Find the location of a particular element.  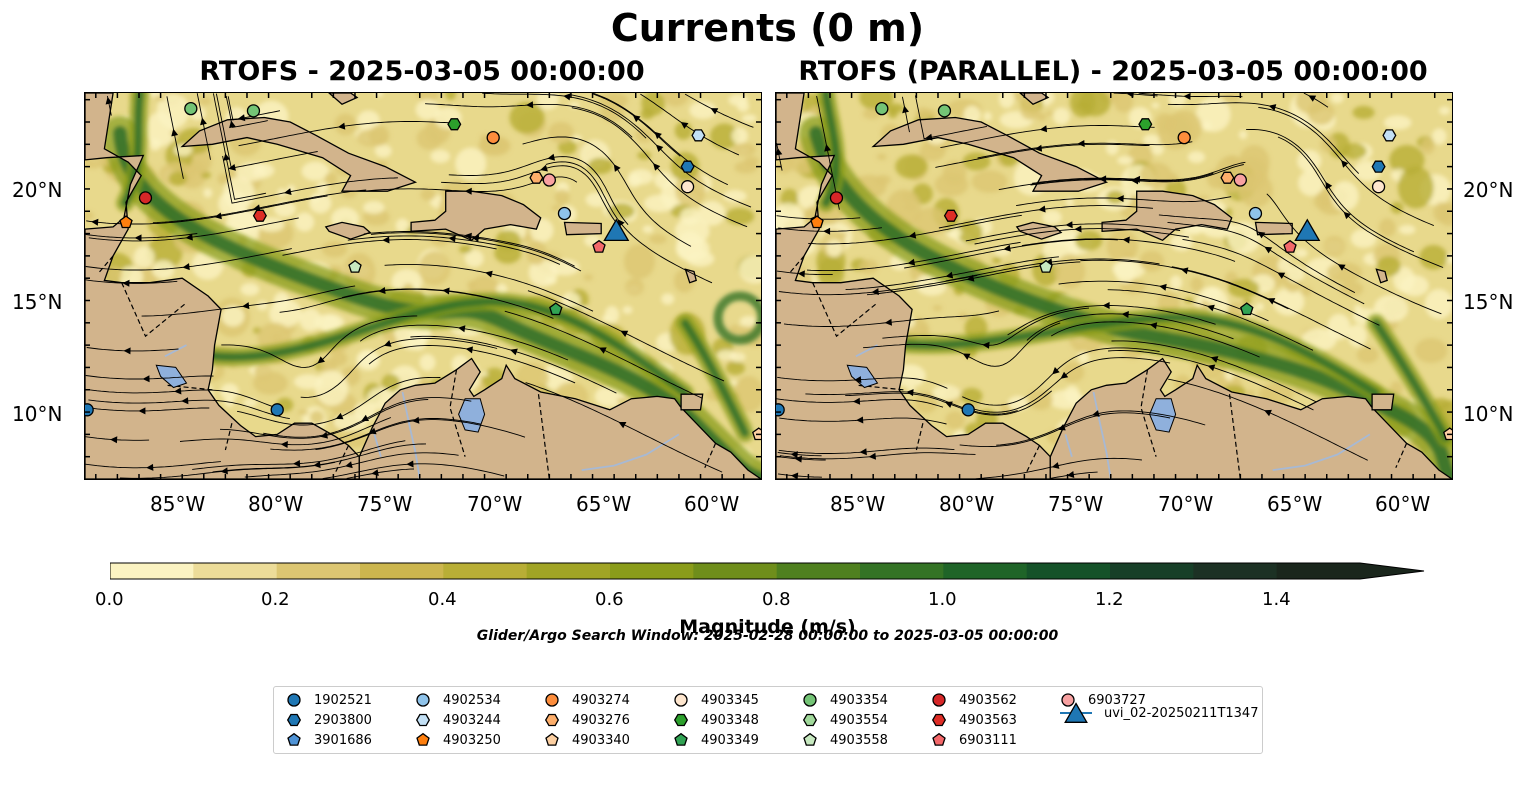

pentagon-icon is located at coordinates (939, 739).